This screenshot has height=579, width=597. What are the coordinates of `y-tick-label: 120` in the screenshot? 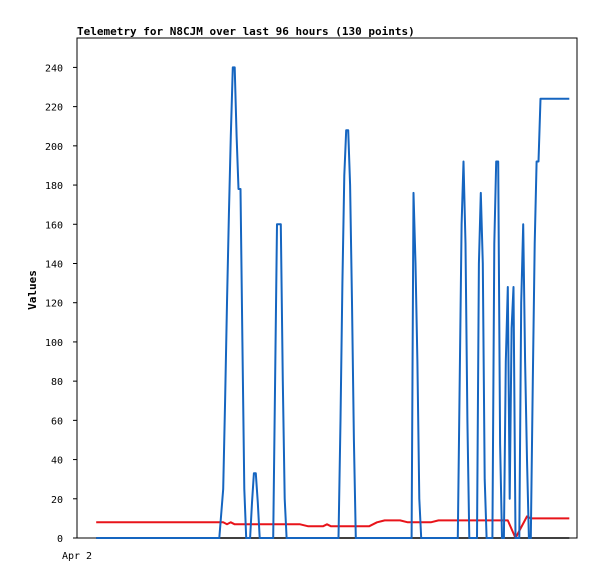 It's located at (54, 304).